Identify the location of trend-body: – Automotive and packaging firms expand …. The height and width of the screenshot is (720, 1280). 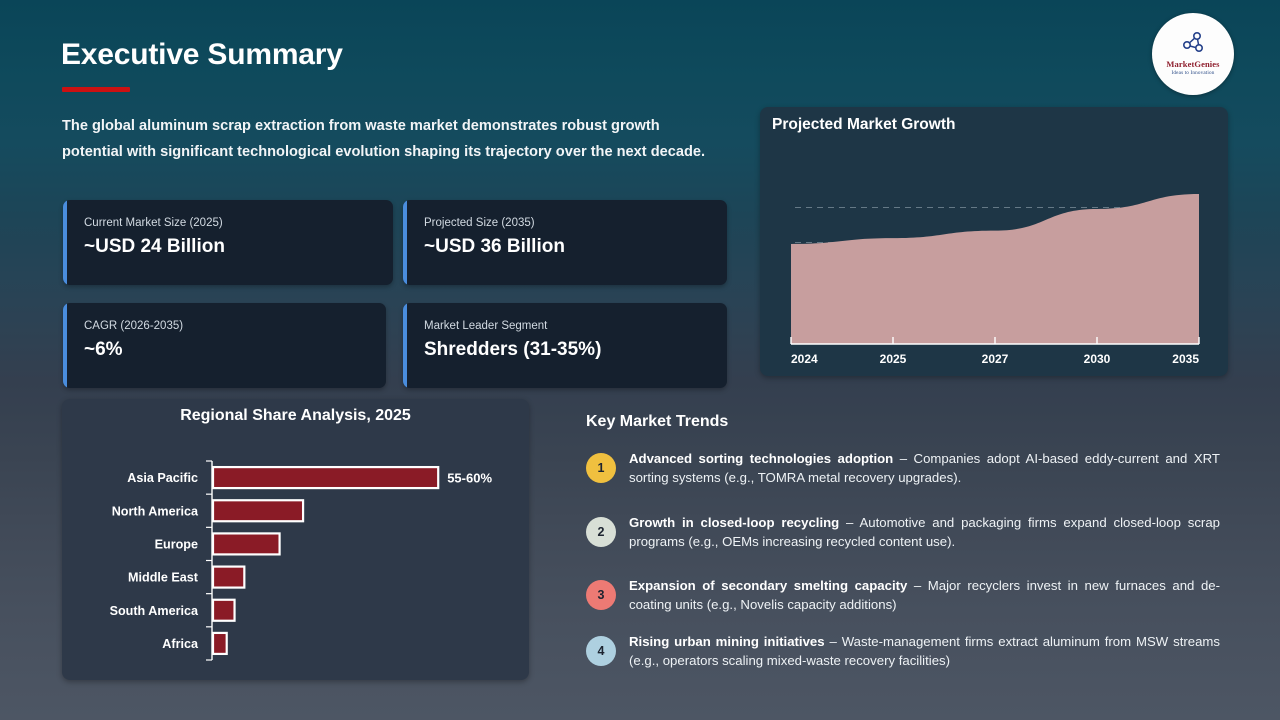
(924, 532).